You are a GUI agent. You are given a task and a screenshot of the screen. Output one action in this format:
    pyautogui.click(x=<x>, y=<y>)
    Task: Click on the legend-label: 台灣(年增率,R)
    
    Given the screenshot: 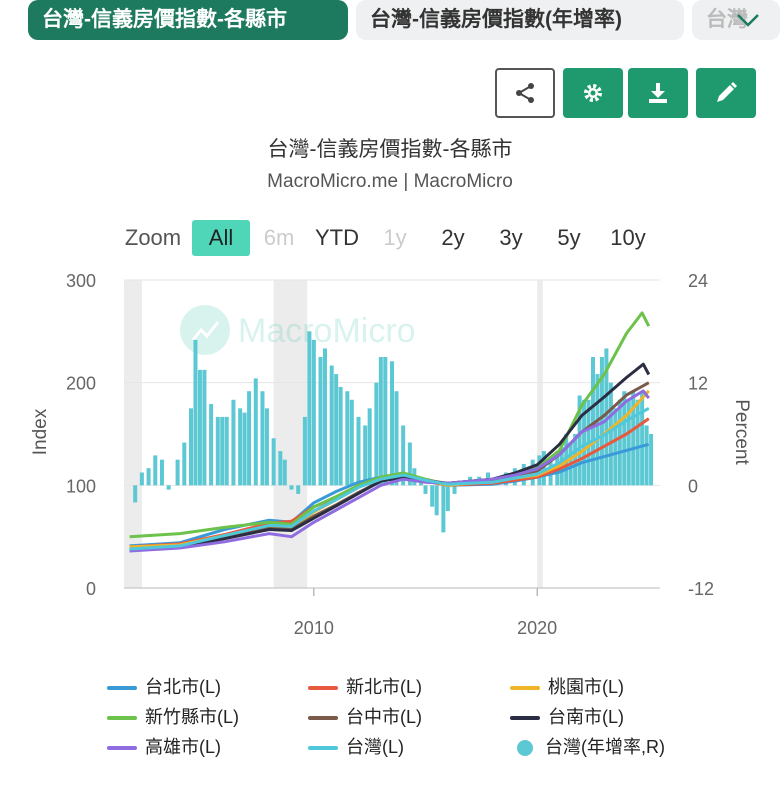 What is the action you would take?
    pyautogui.click(x=605, y=747)
    